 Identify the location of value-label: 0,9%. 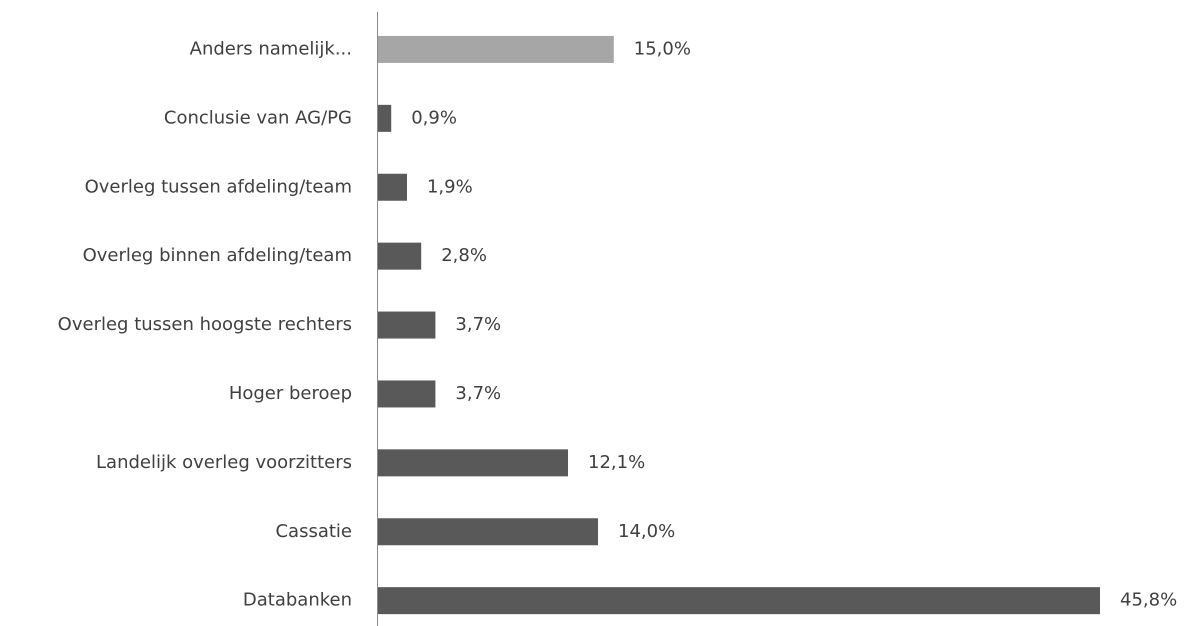
(434, 117).